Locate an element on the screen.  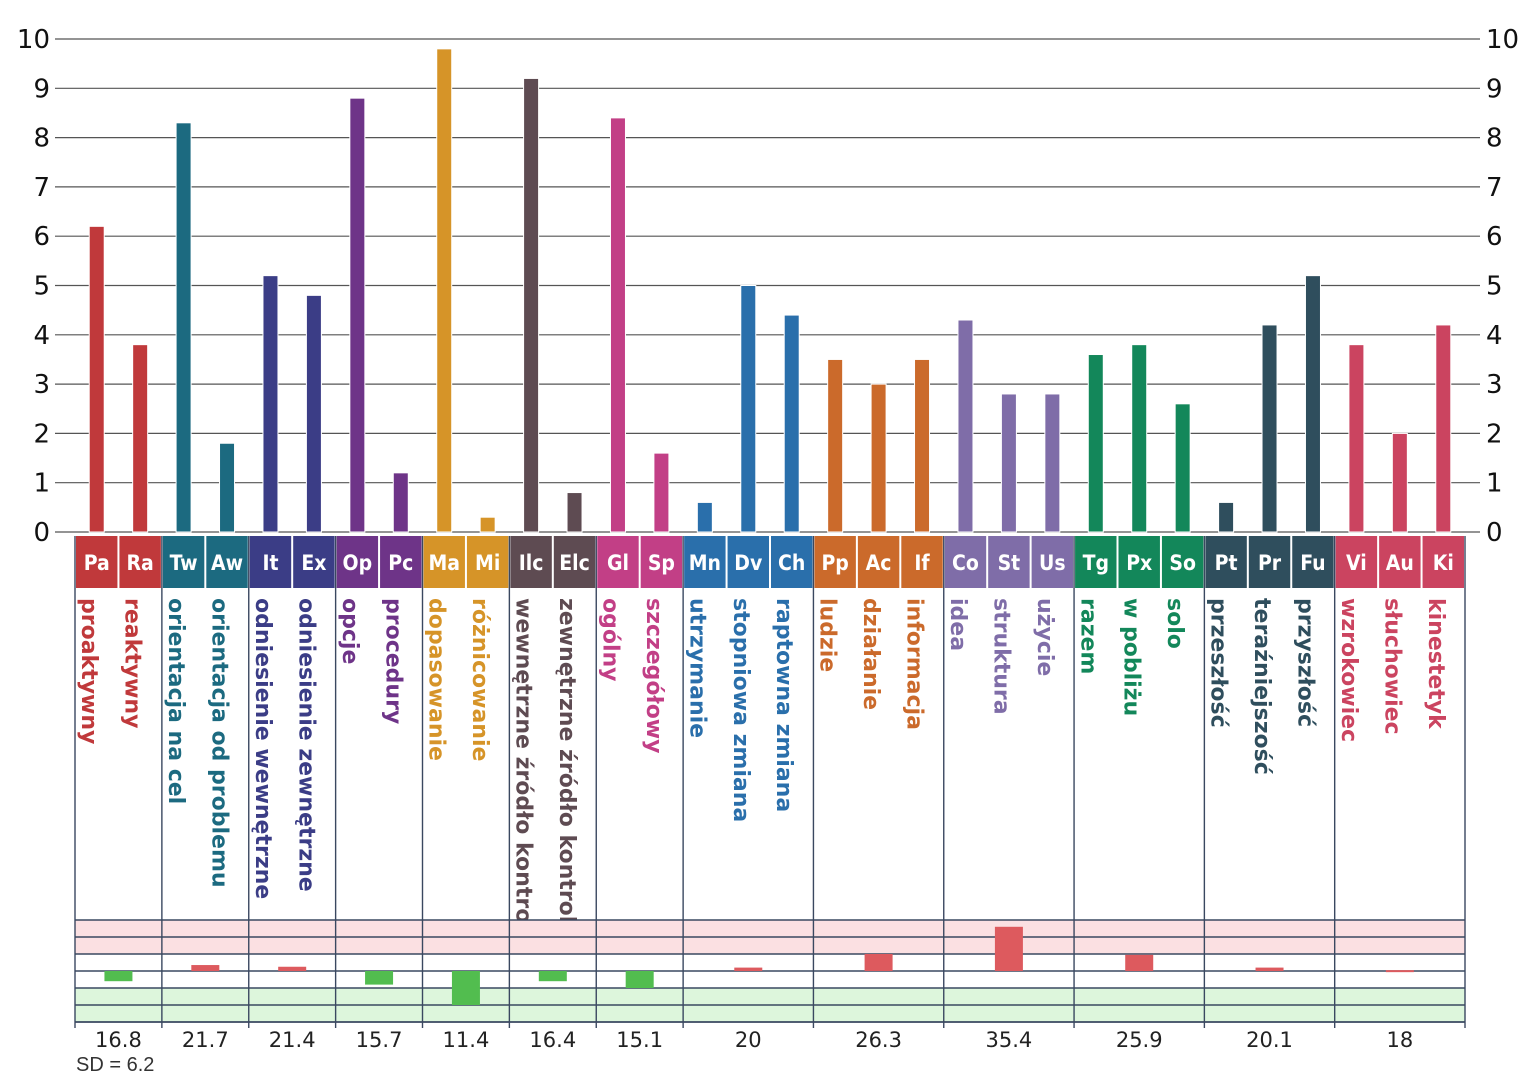
code-label: Pr is located at coordinates (1270, 563).